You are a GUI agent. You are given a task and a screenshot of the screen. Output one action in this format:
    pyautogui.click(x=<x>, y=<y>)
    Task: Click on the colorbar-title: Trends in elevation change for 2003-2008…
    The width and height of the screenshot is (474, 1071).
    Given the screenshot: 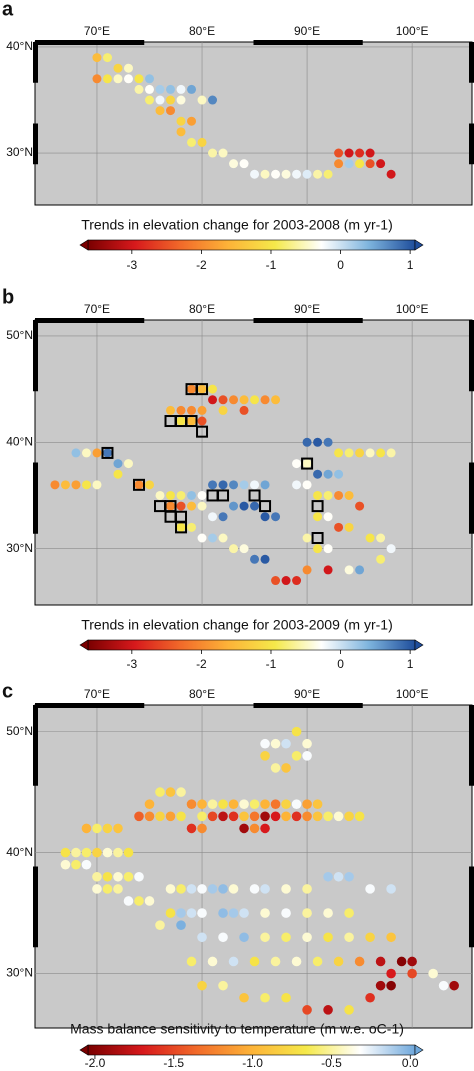 What is the action you would take?
    pyautogui.click(x=237, y=225)
    